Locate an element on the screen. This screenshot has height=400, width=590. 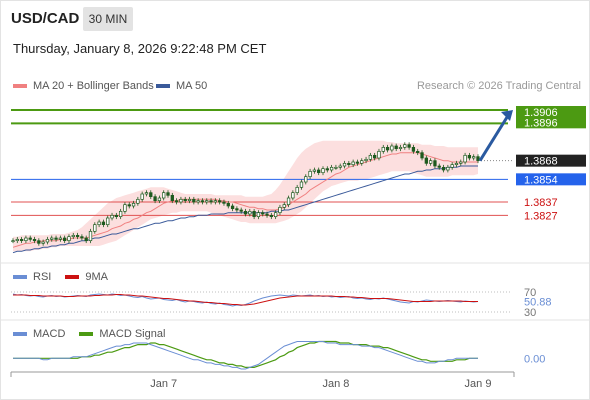
rsi-value-label: 50.88 is located at coordinates (538, 303).